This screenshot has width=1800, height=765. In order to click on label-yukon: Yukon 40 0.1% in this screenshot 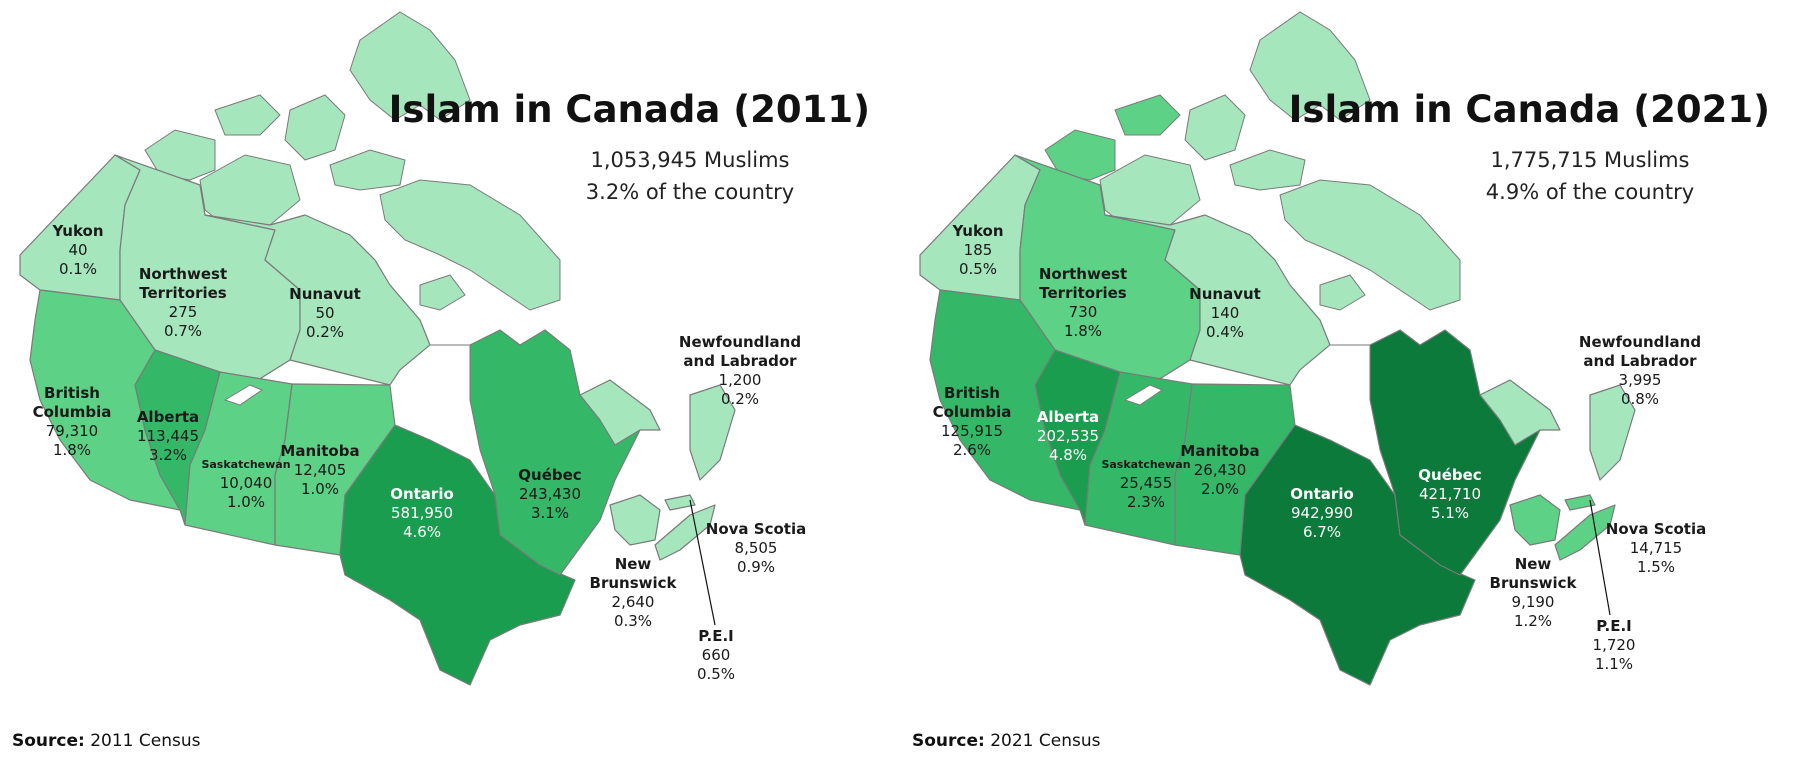, I will do `click(78, 250)`.